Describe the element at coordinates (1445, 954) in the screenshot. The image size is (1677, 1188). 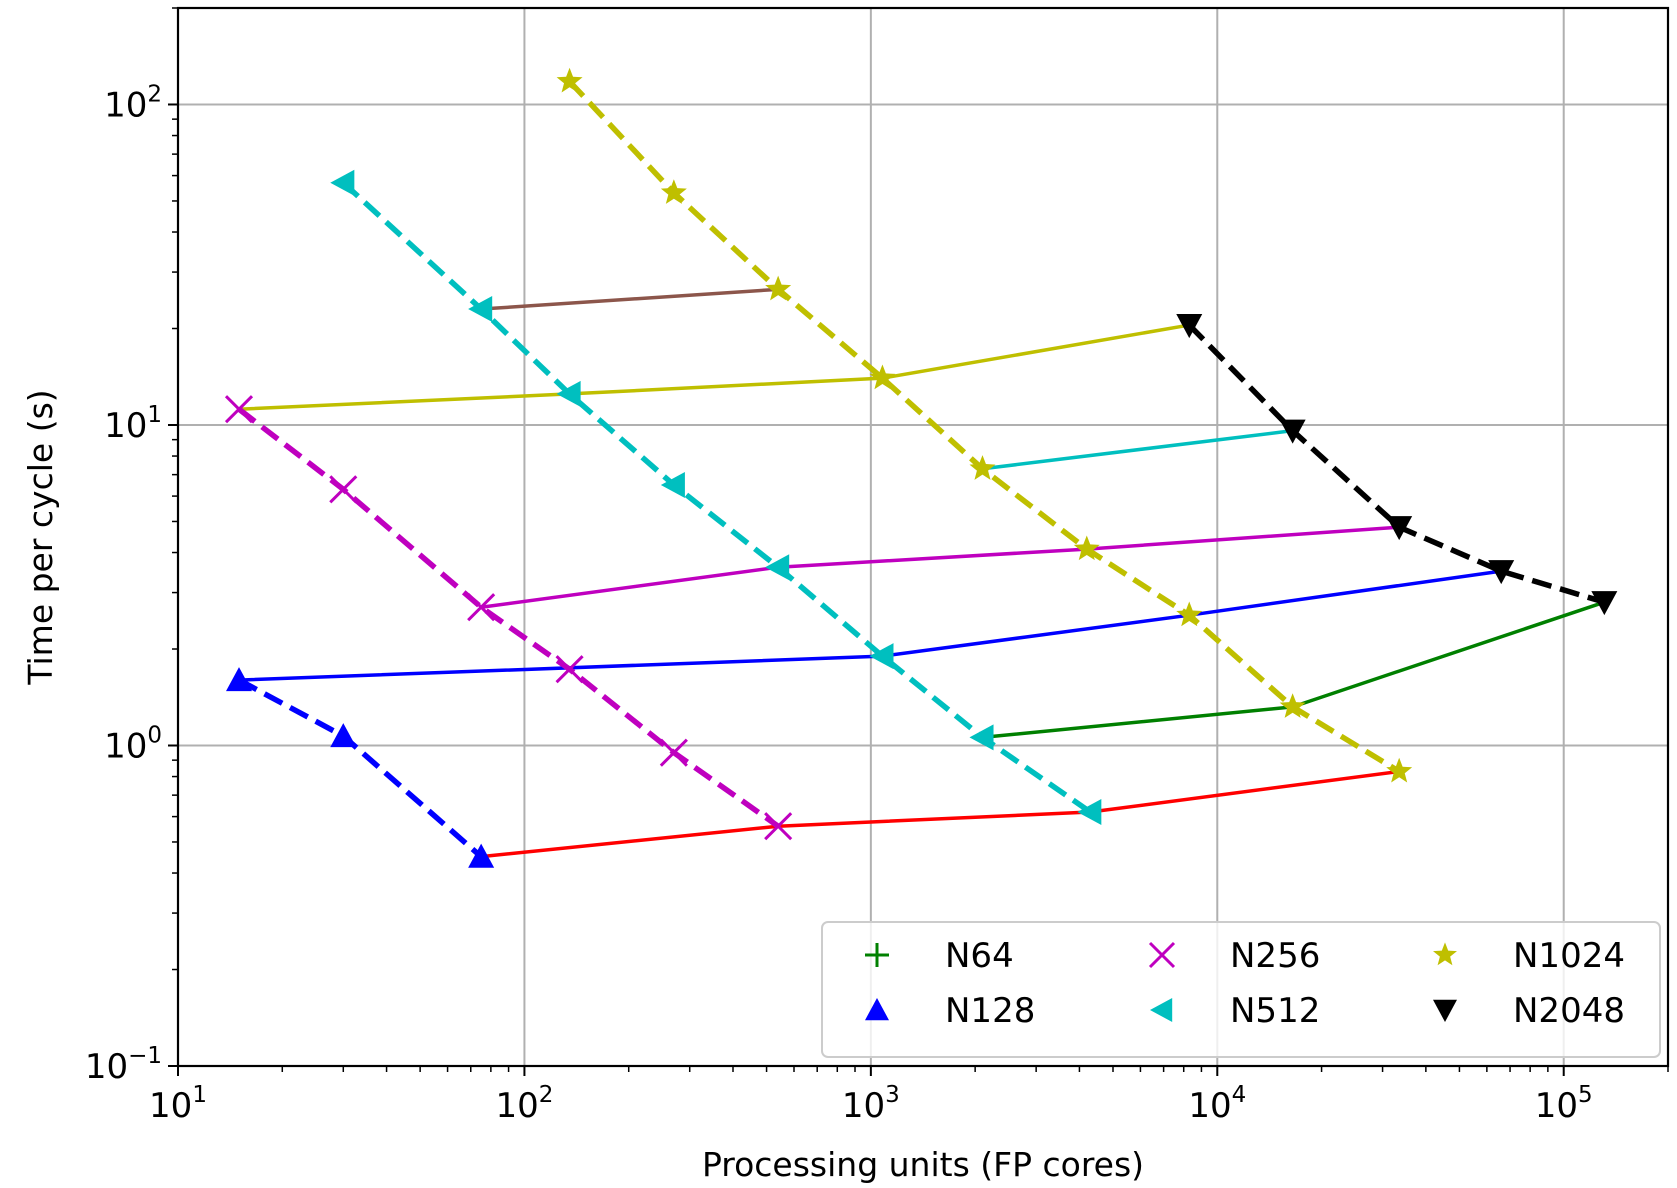
I see `legend-marker-n1024` at that location.